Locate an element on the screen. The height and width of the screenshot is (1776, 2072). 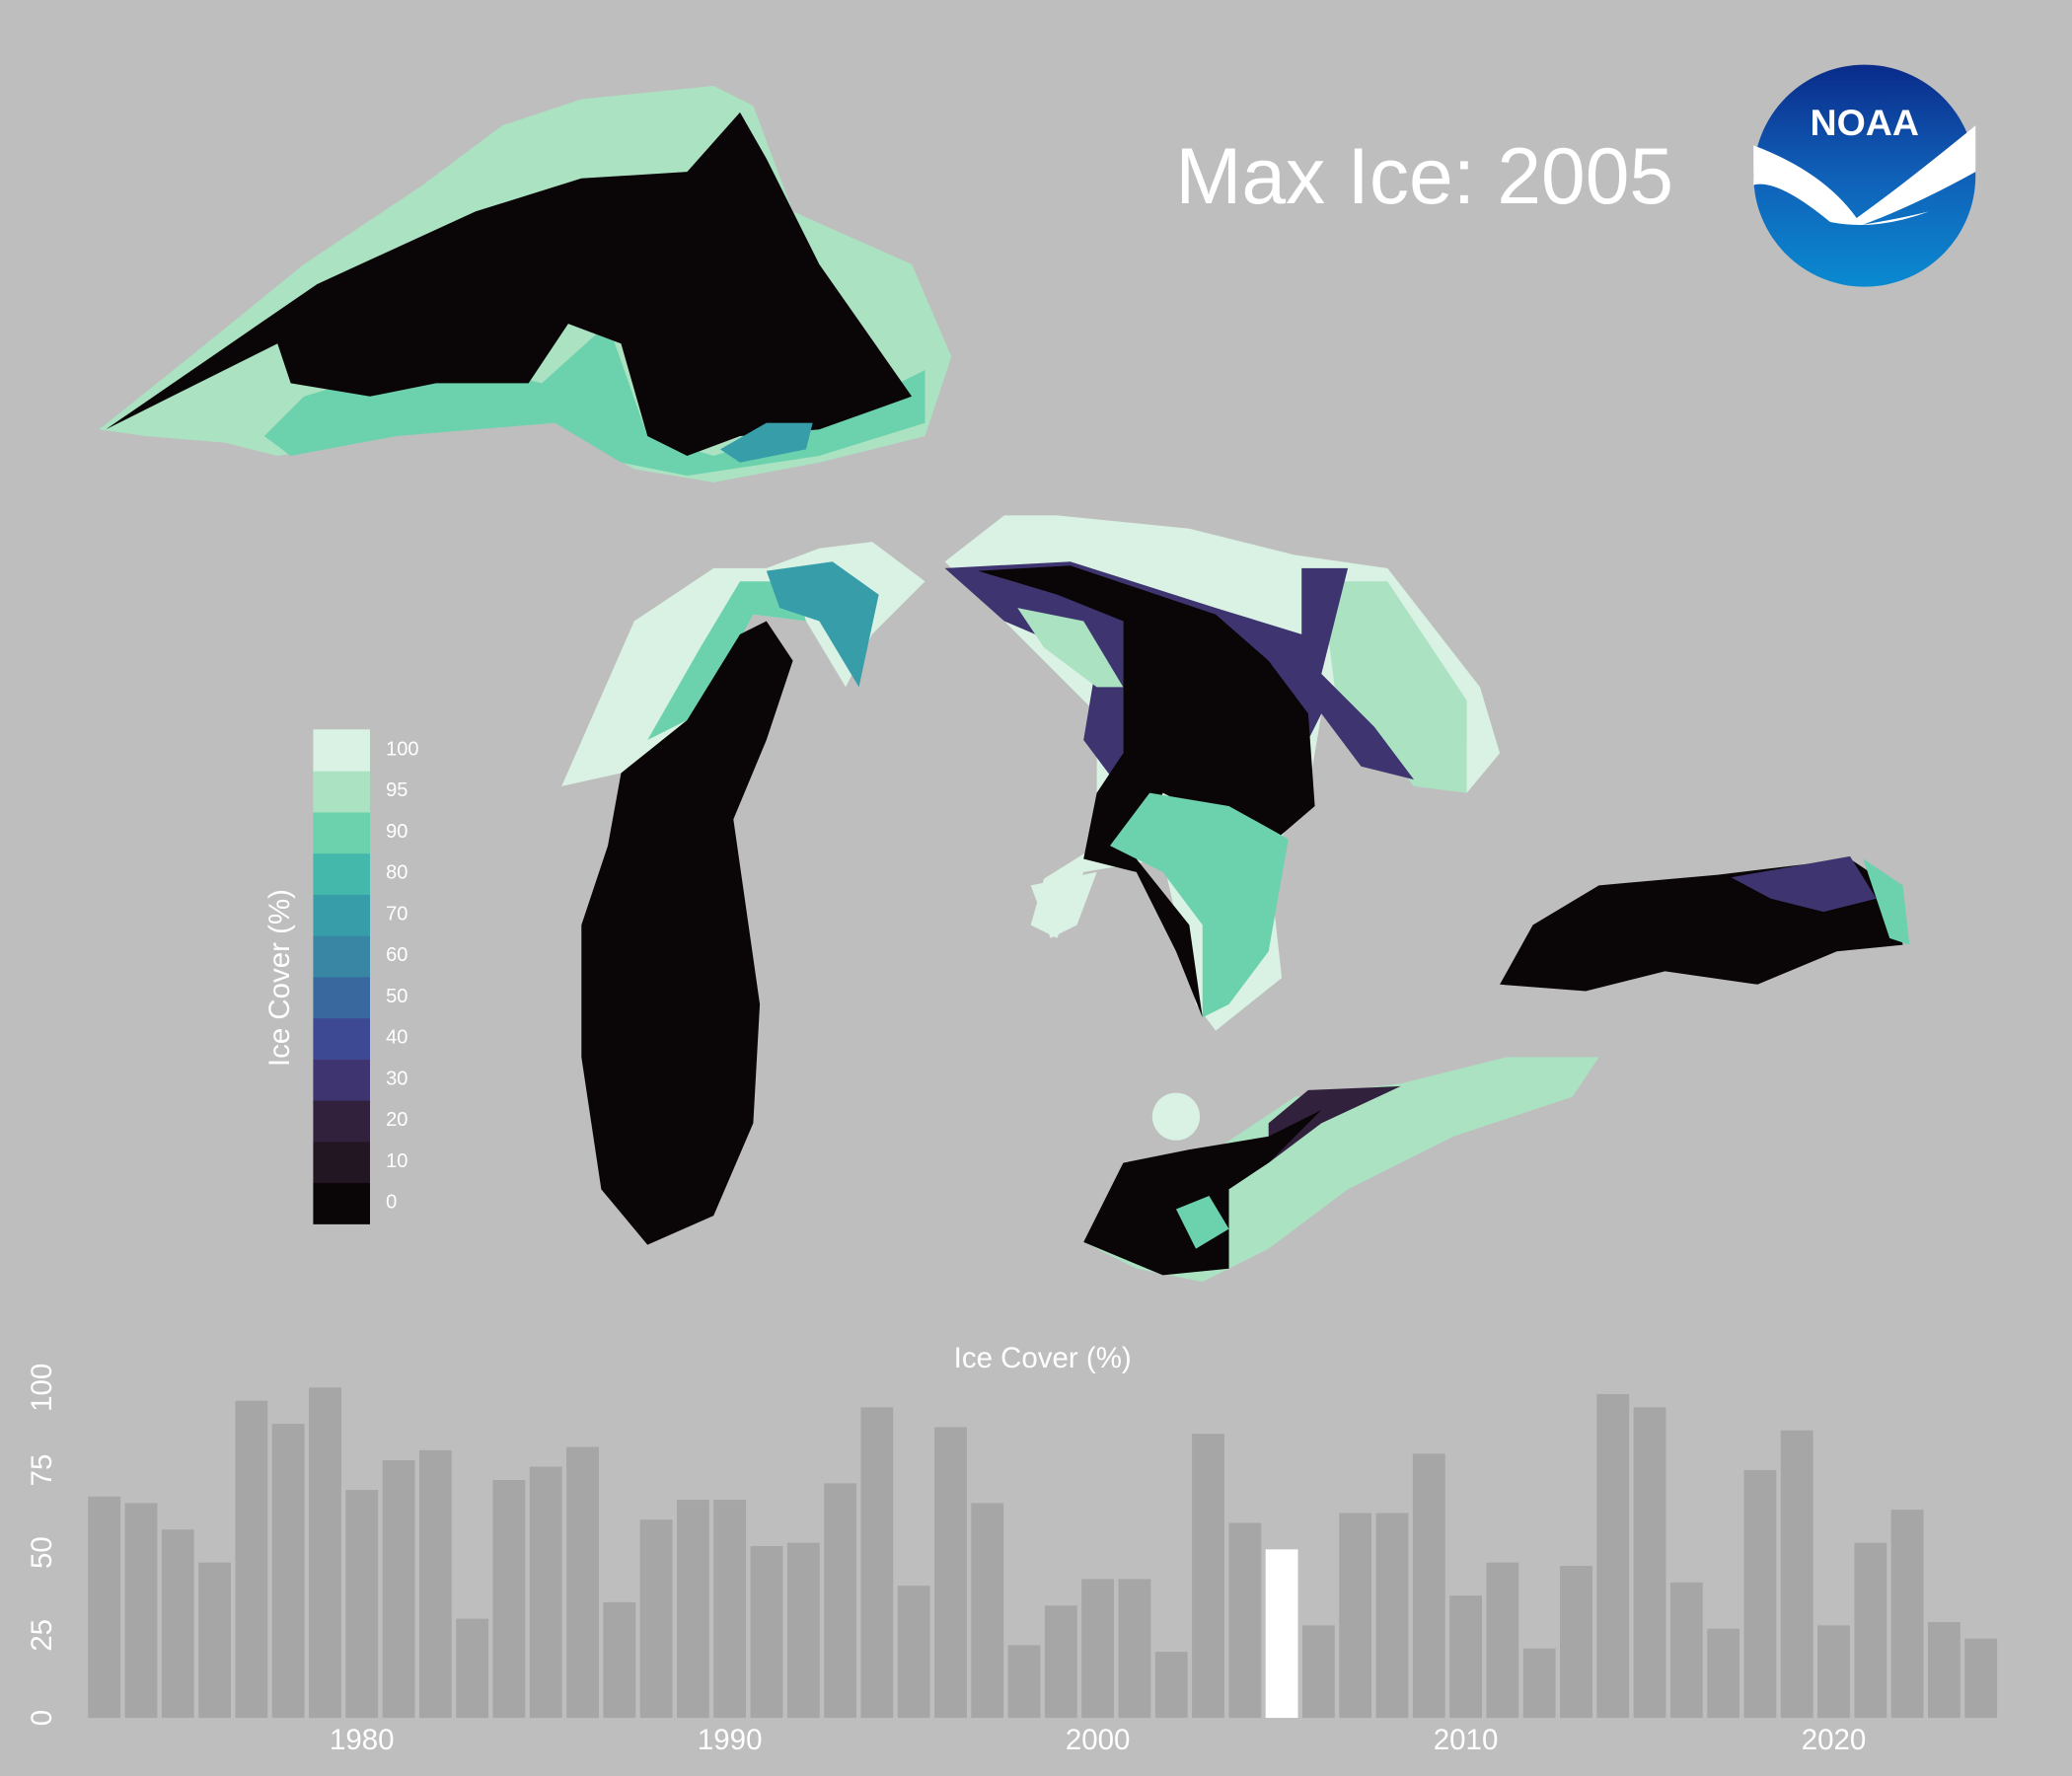
noaa-logo: NOAA is located at coordinates (1865, 176).